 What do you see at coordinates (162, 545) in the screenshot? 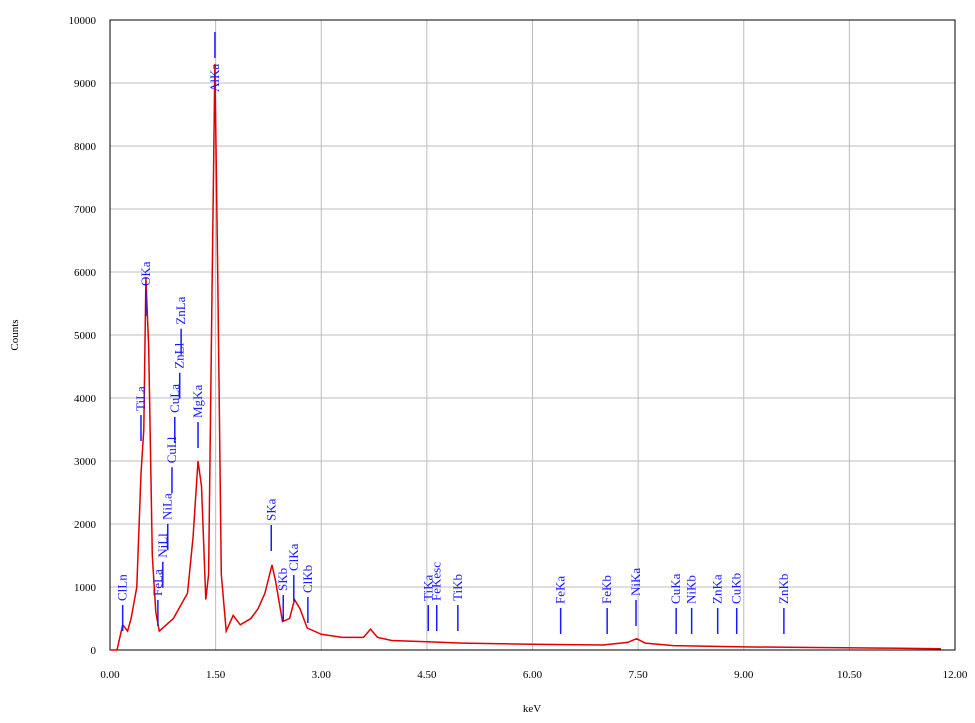
I see `peak-label: NiLl` at bounding box center [162, 545].